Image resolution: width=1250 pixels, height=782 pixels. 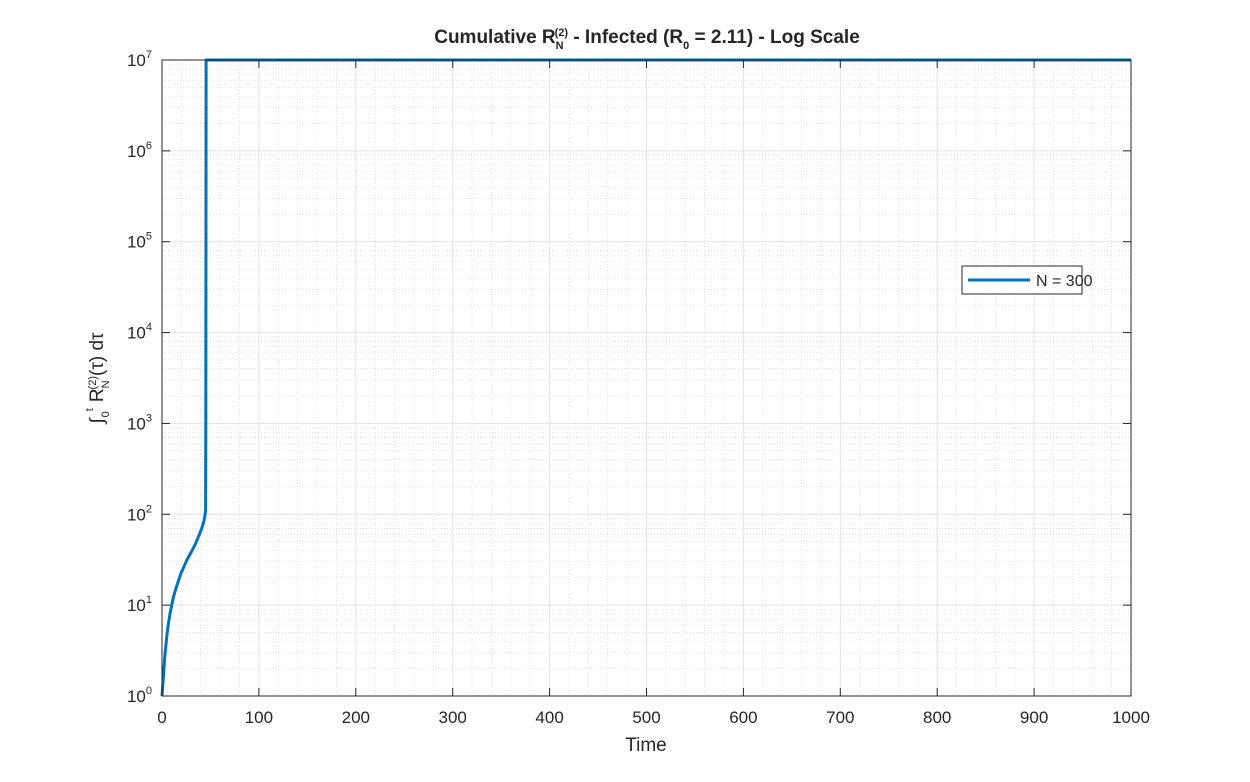 I want to click on legend: N = 300, so click(x=1027, y=280).